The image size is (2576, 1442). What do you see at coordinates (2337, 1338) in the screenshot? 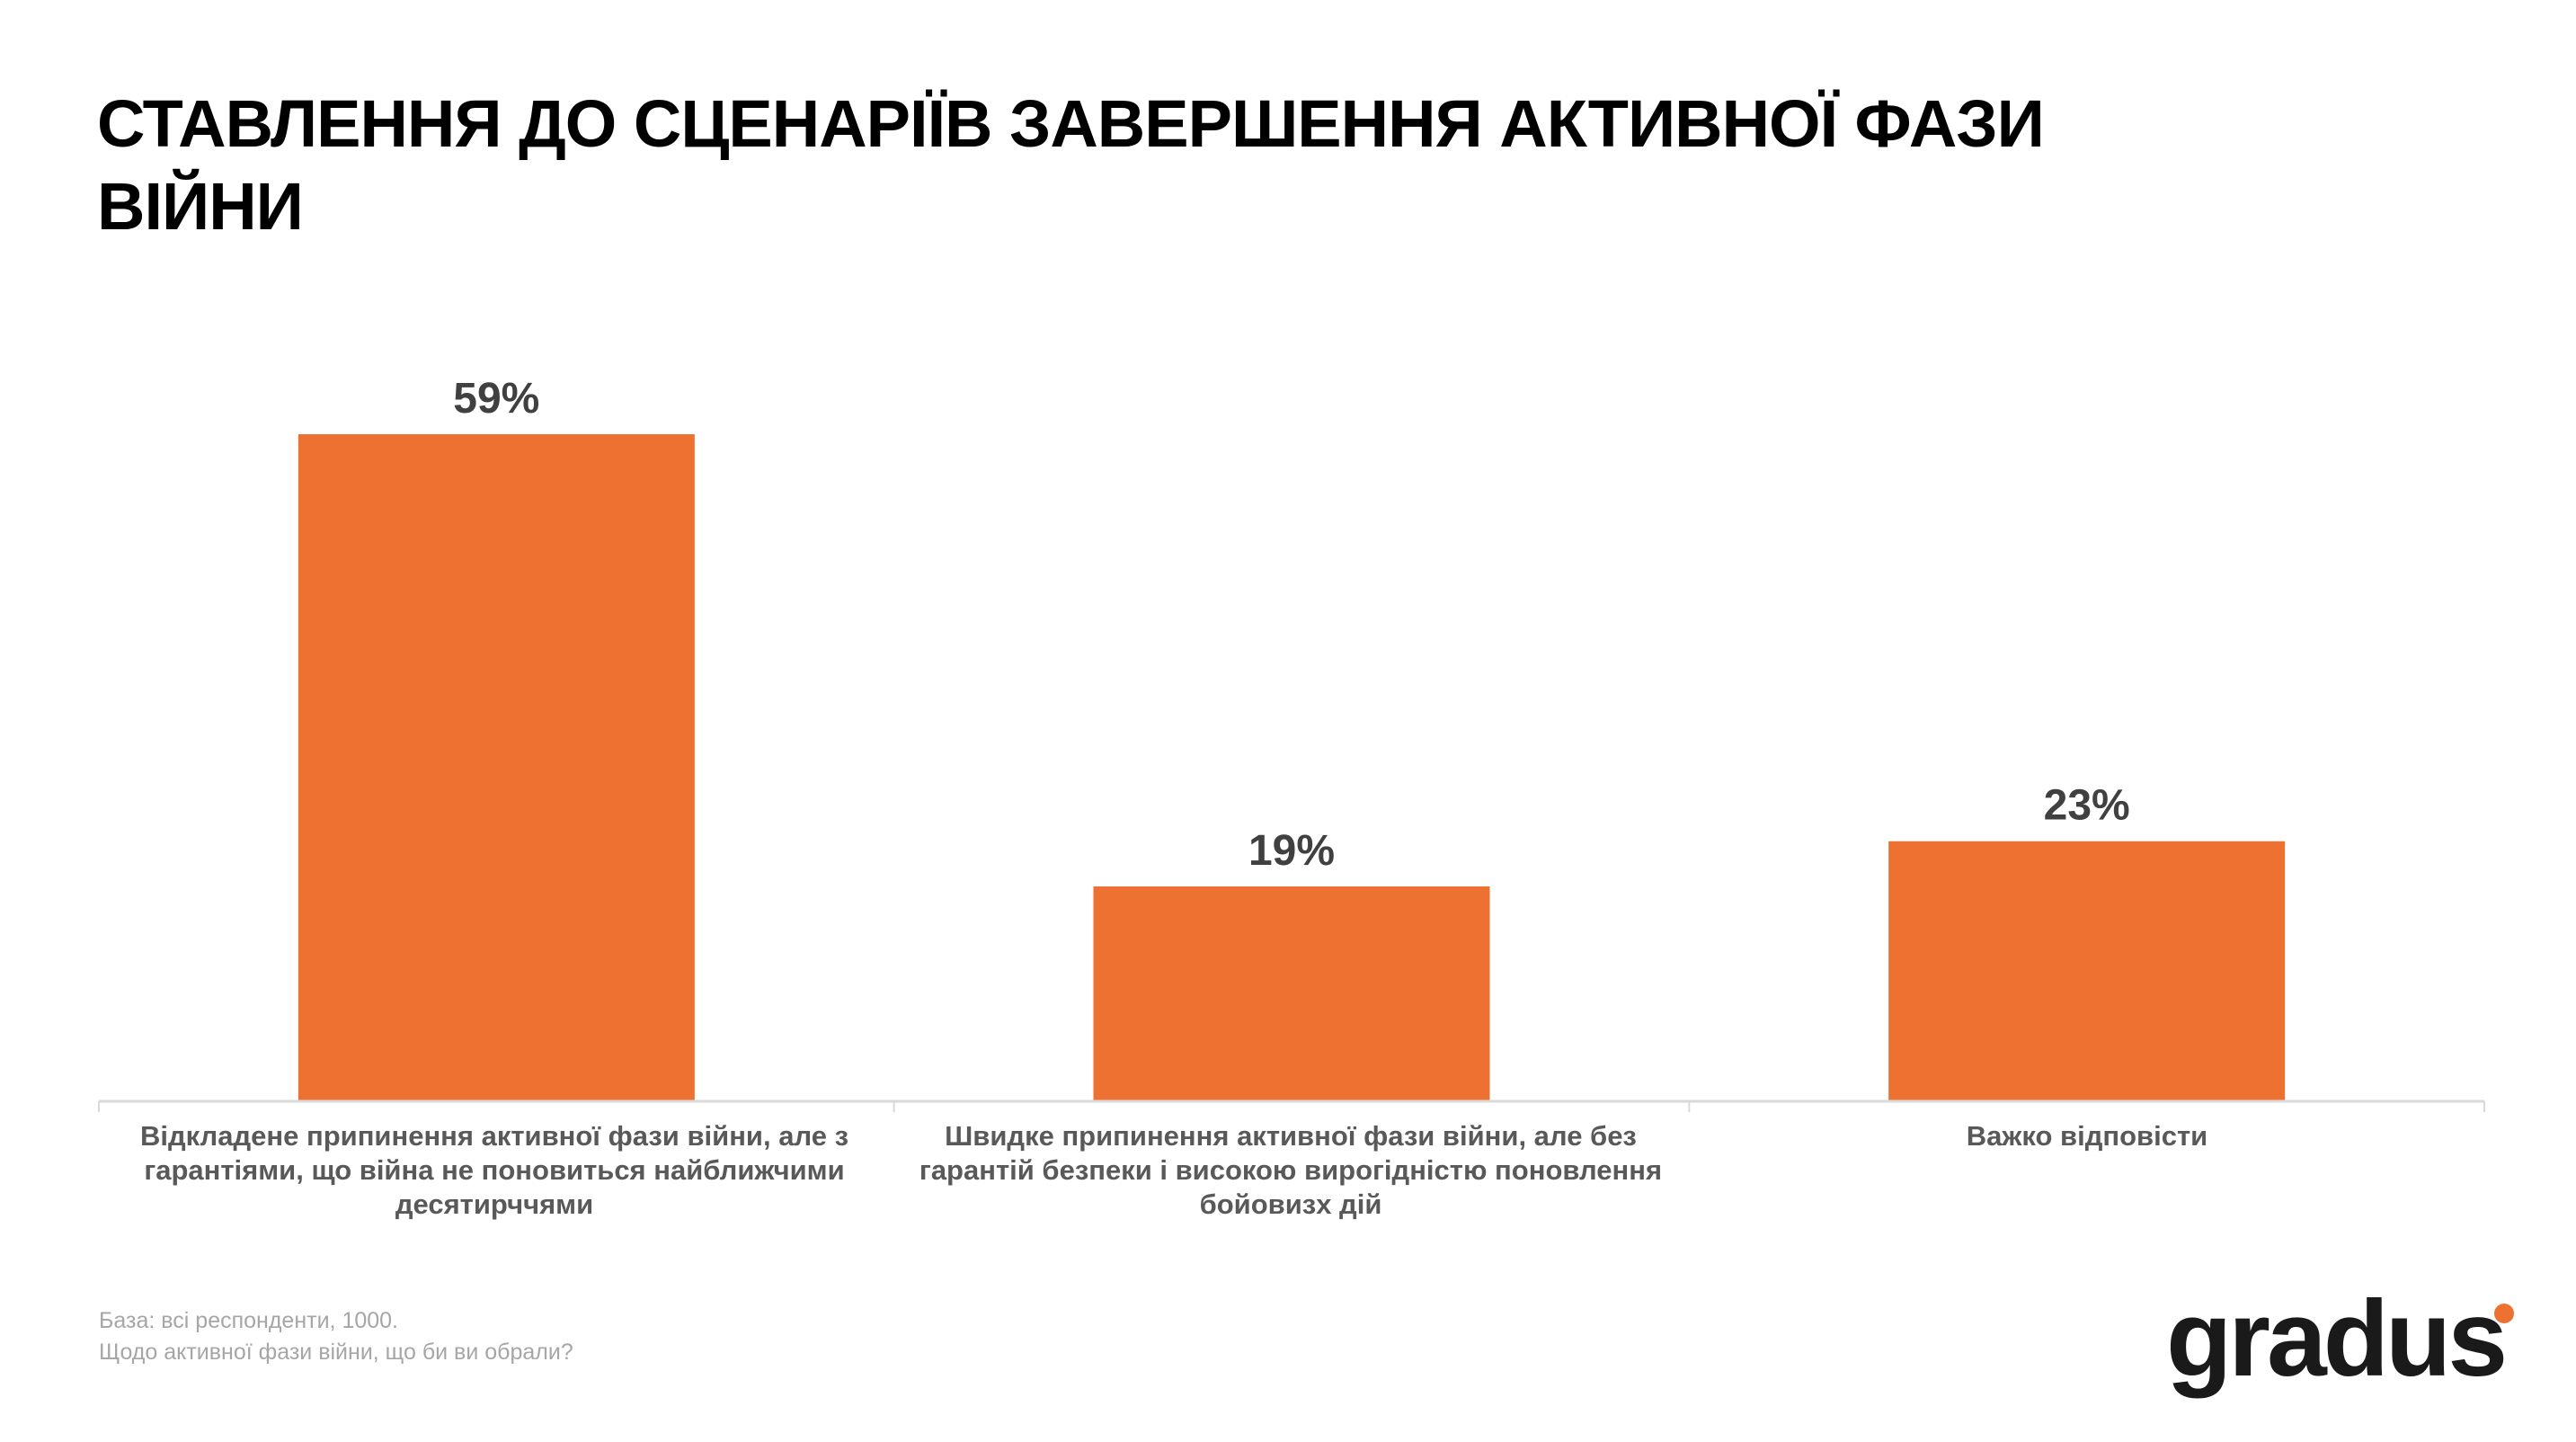
I see `gradus-logo: gradus` at bounding box center [2337, 1338].